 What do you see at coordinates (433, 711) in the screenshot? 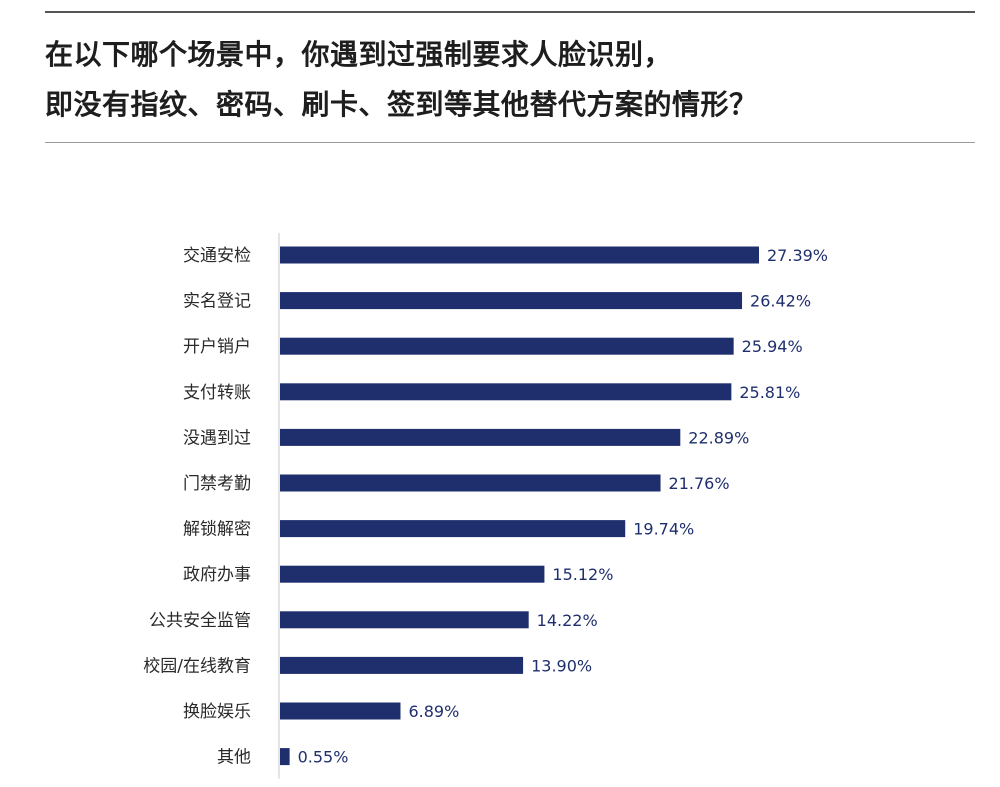
I see `value-label: 6.89%` at bounding box center [433, 711].